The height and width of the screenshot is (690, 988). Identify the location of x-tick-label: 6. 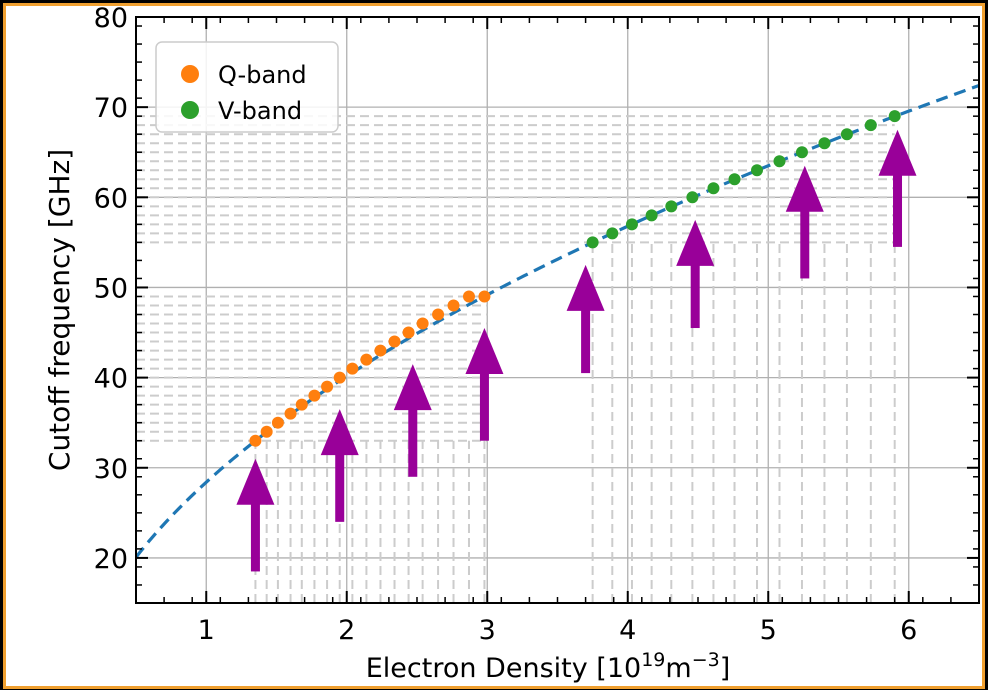
(908, 630).